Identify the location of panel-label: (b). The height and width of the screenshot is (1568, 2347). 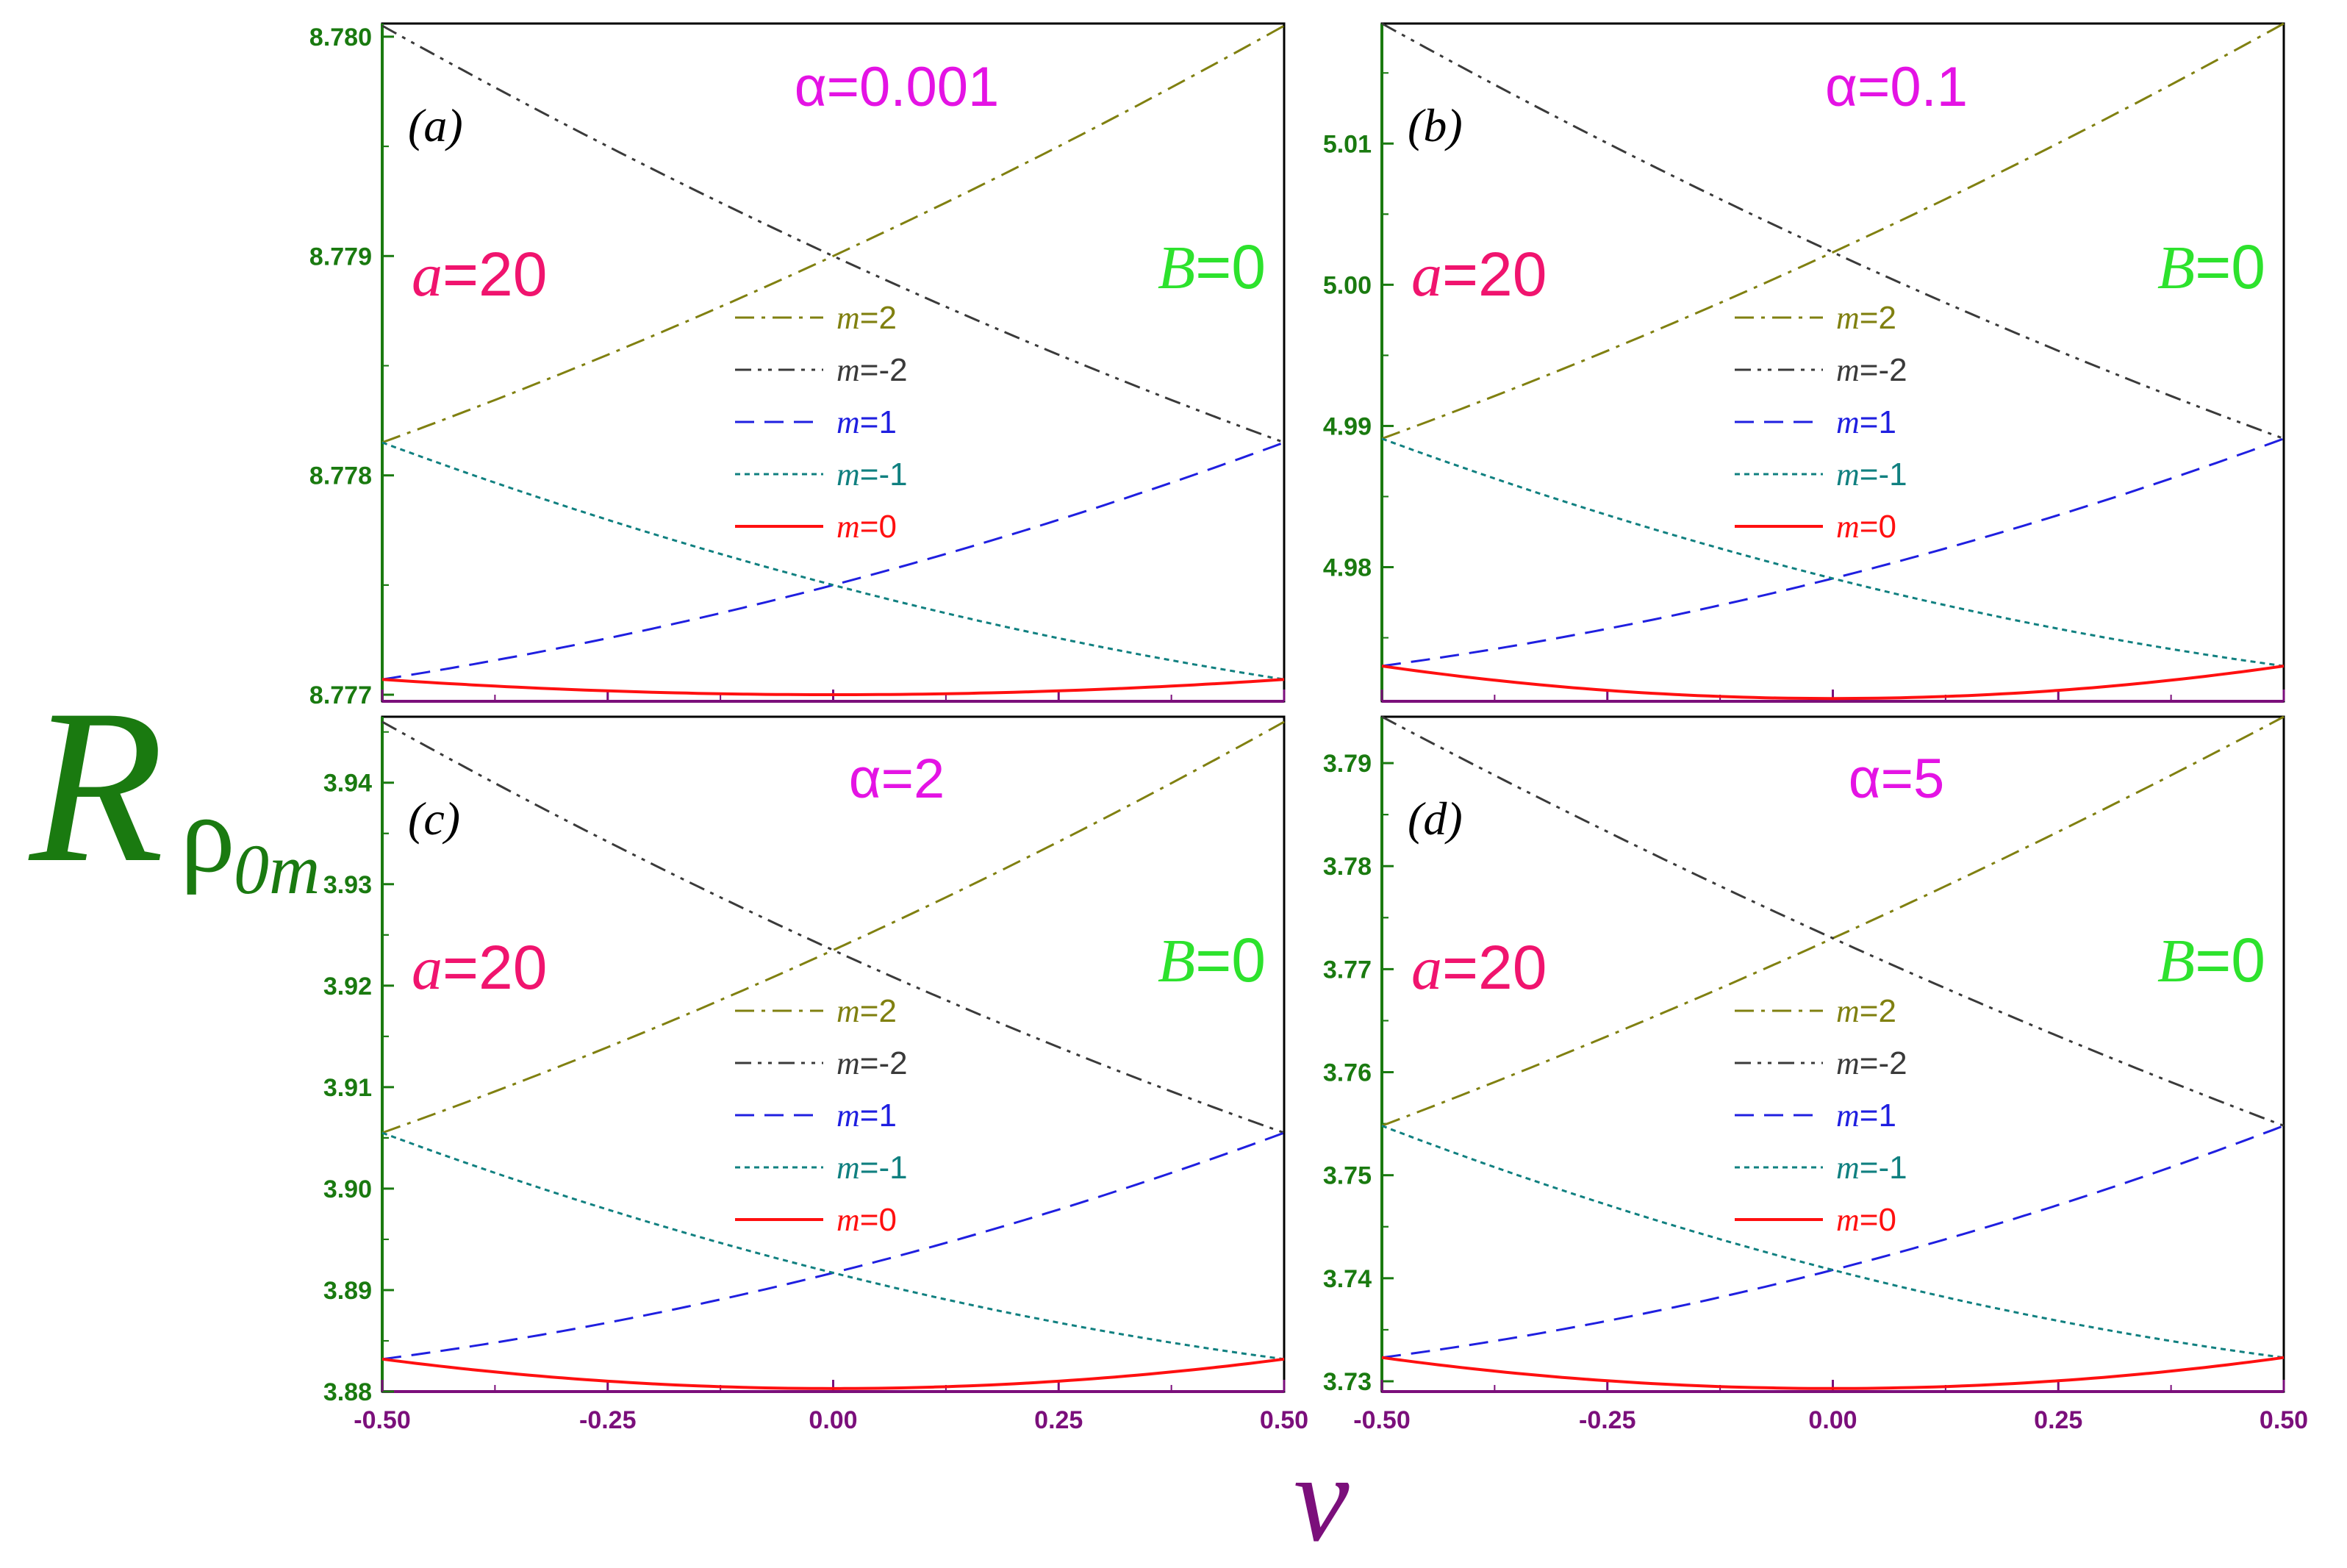
(1435, 125).